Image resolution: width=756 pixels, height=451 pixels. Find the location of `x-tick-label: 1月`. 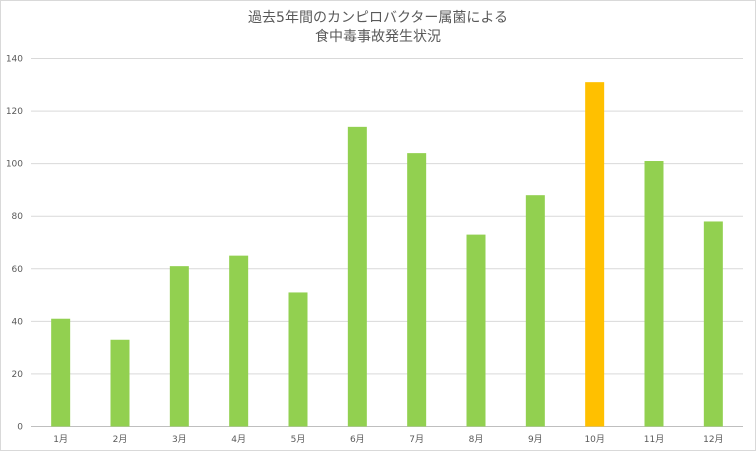

x-tick-label: 1月 is located at coordinates (60, 439).